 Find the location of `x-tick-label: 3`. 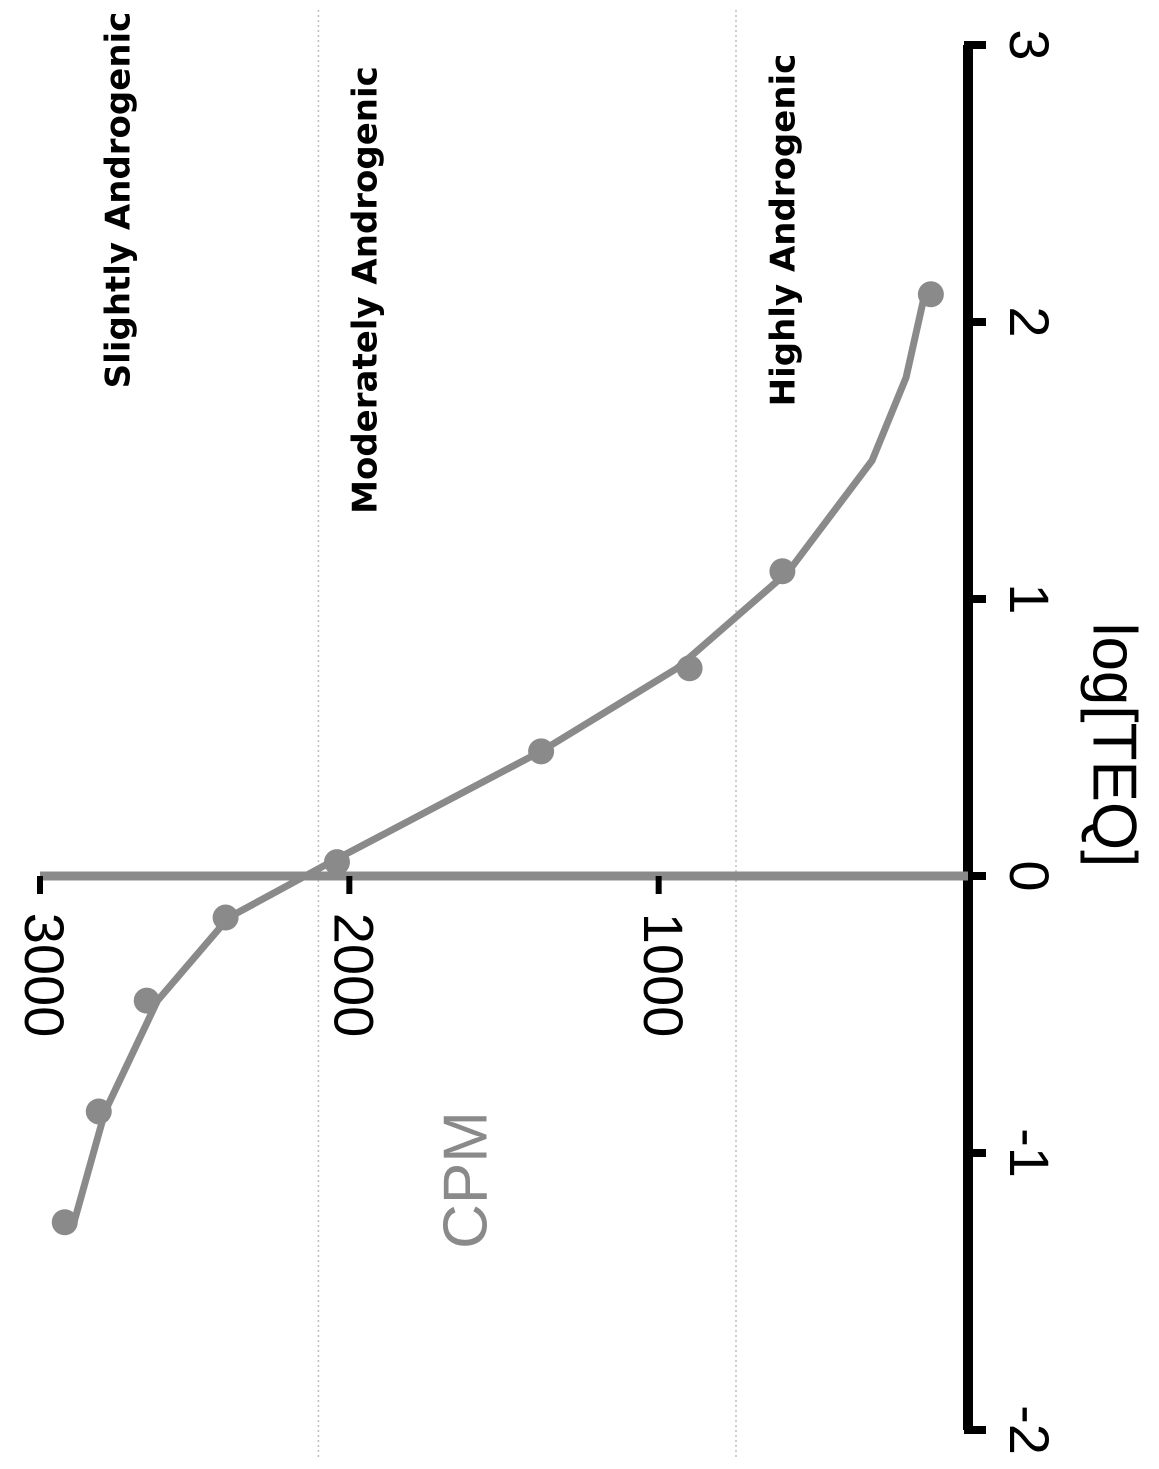

x-tick-label: 3 is located at coordinates (1029, 44).